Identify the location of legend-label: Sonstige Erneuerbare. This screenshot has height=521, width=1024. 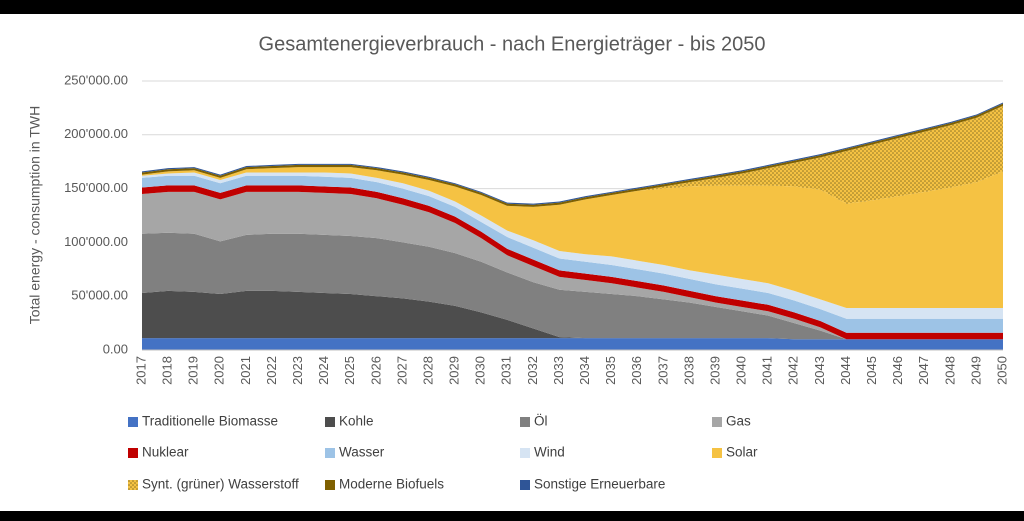
(599, 484).